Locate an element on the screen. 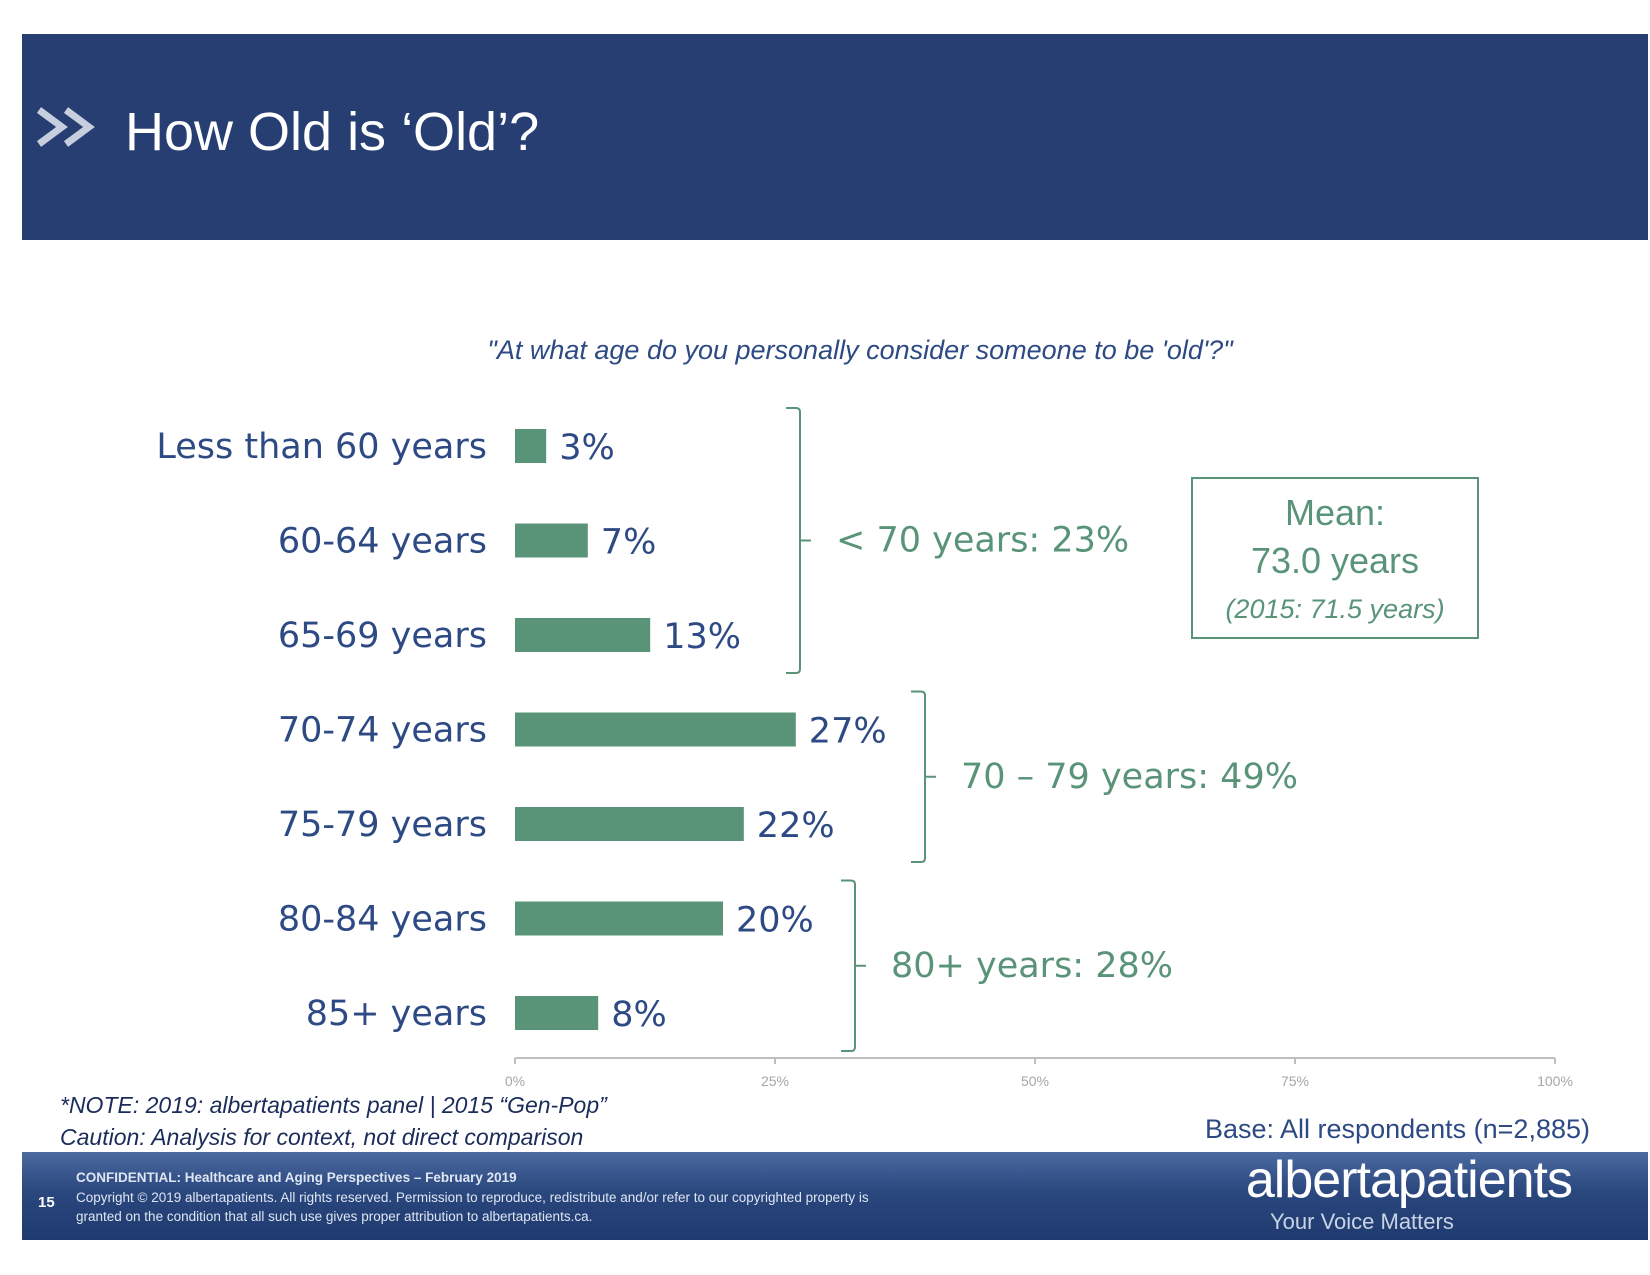  mean-value: 73.0 years is located at coordinates (1335, 560).